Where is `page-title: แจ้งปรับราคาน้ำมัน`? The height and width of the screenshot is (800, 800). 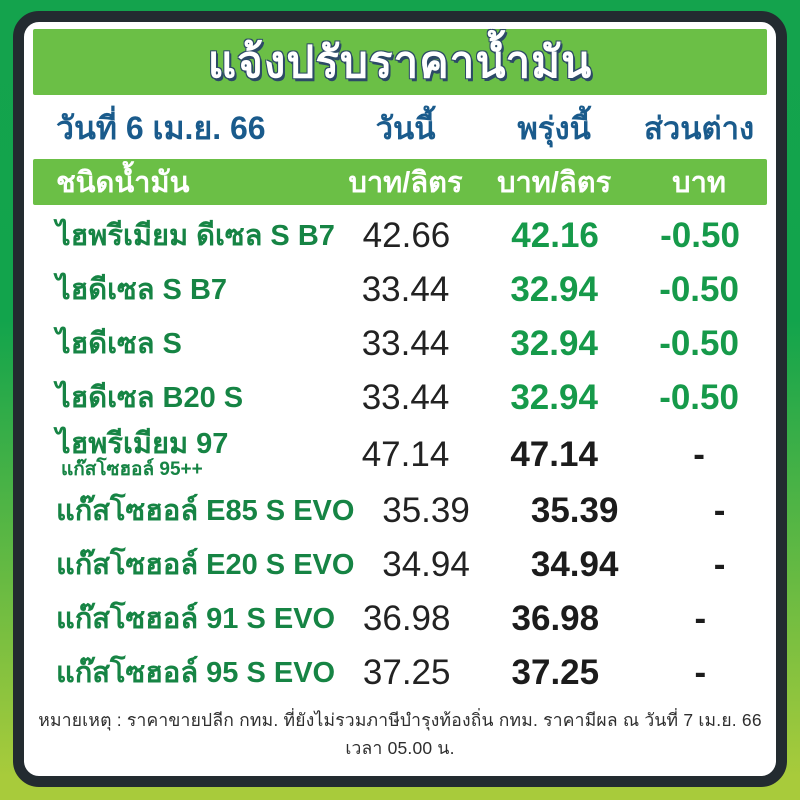
page-title: แจ้งปรับราคาน้ำมัน is located at coordinates (400, 62).